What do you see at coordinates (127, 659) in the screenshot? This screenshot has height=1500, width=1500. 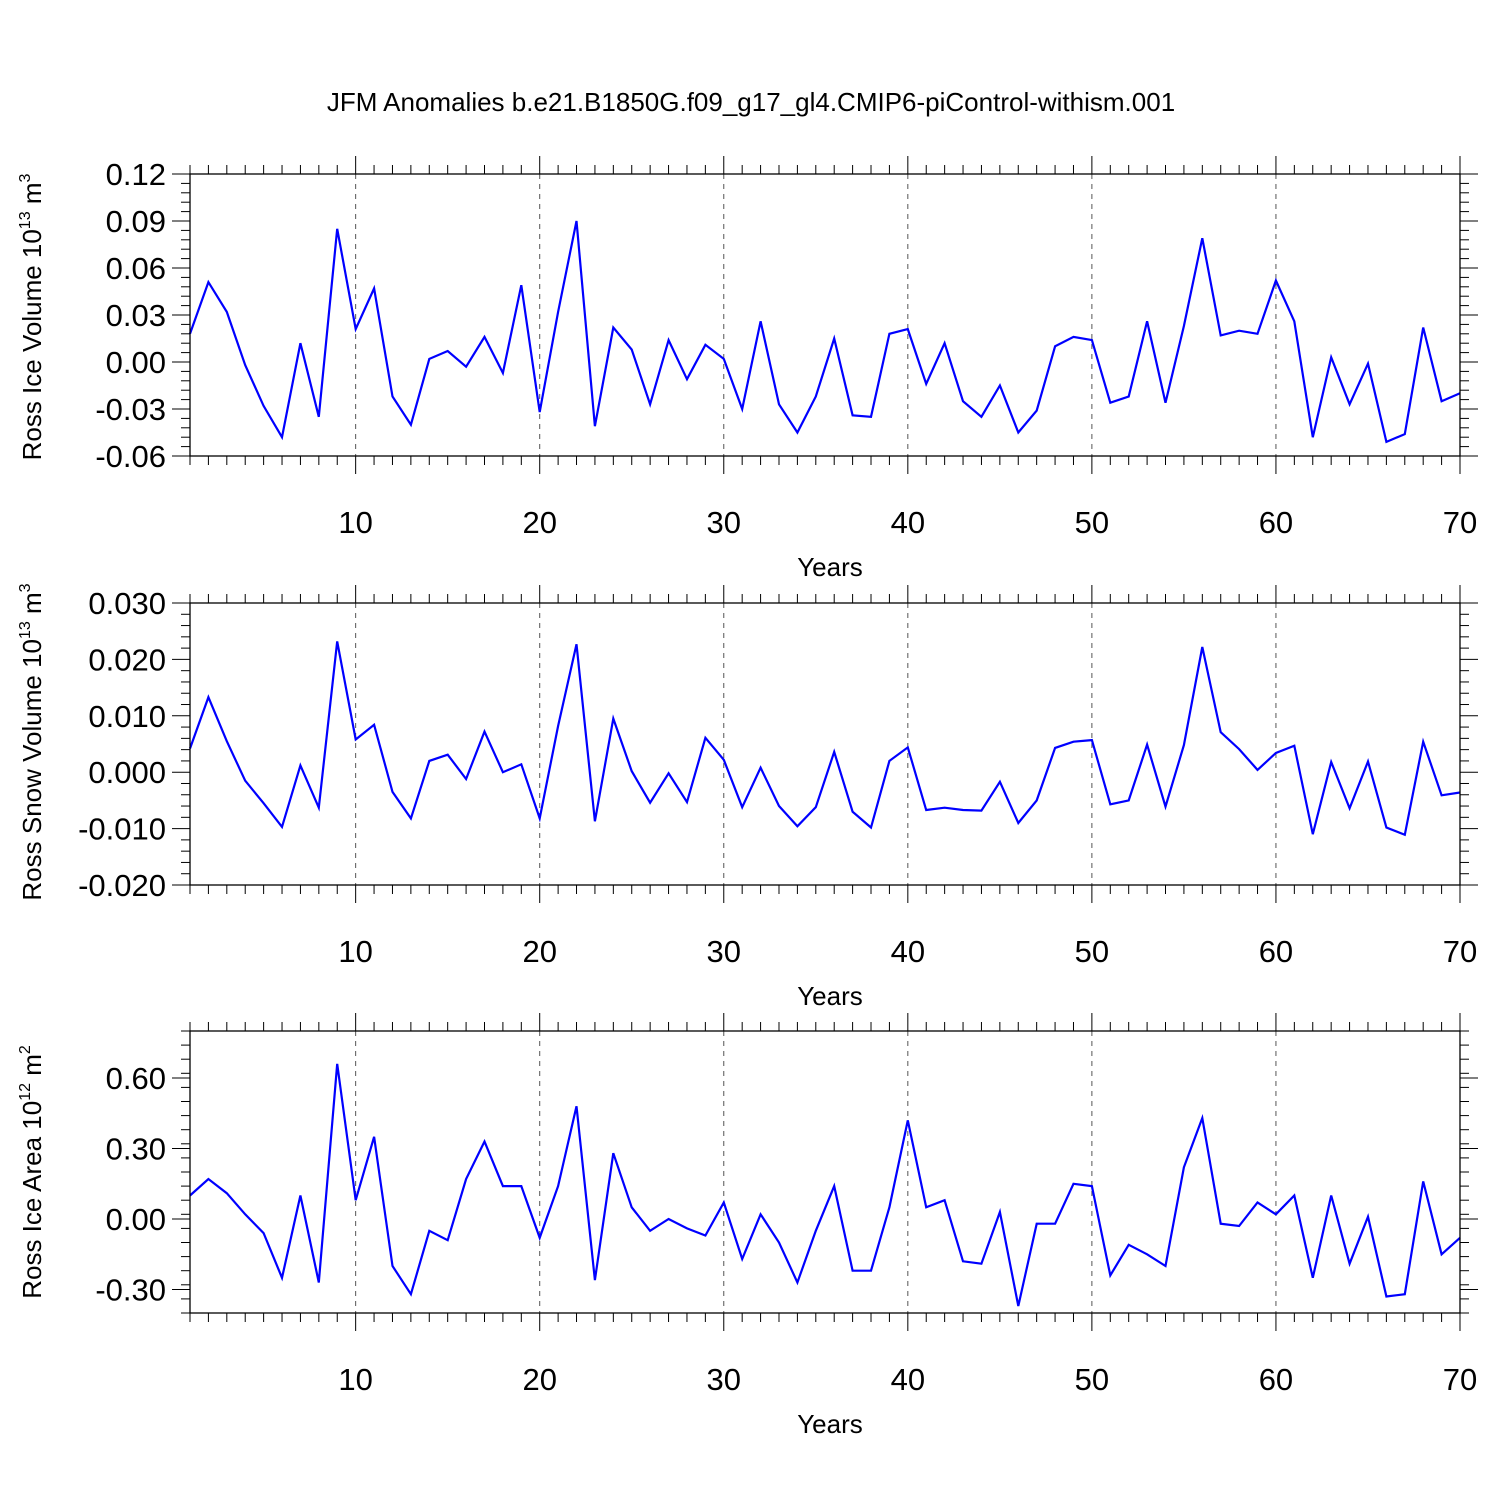 I see `y-tick-label: 0.020` at bounding box center [127, 659].